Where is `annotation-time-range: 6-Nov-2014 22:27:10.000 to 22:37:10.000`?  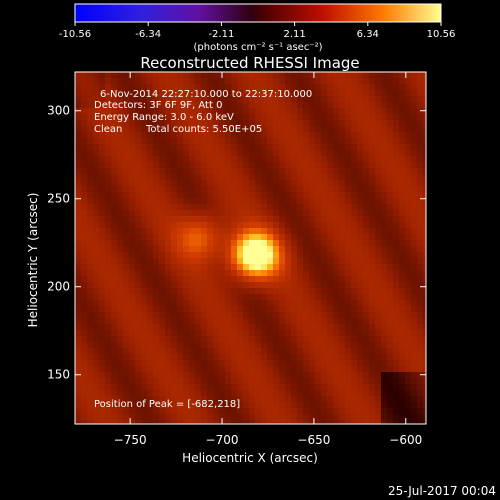
annotation-time-range: 6-Nov-2014 22:27:10.000 to 22:37:10.000 is located at coordinates (206, 94).